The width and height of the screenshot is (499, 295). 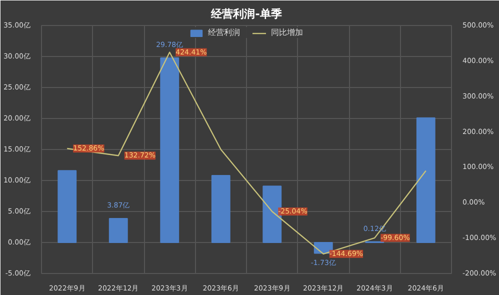 I want to click on chart-title: 经营利润-单季, so click(x=246, y=14).